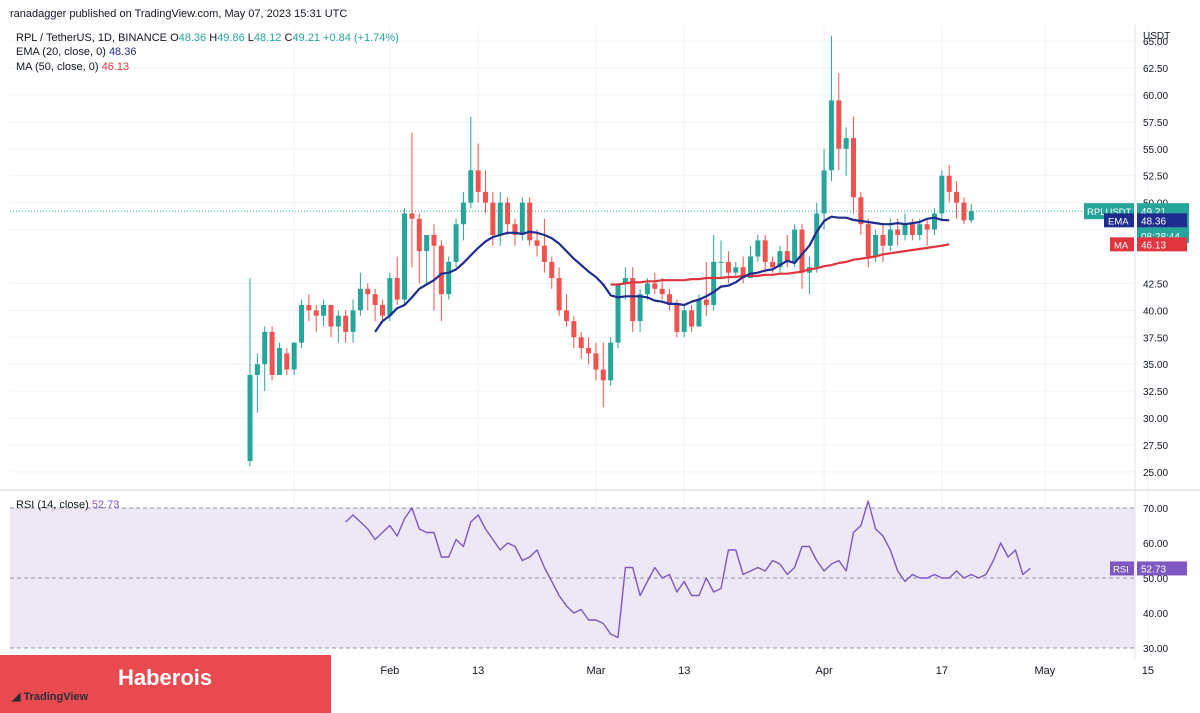 The height and width of the screenshot is (713, 1200). I want to click on ema-legend-value: 48.36, so click(122, 52).